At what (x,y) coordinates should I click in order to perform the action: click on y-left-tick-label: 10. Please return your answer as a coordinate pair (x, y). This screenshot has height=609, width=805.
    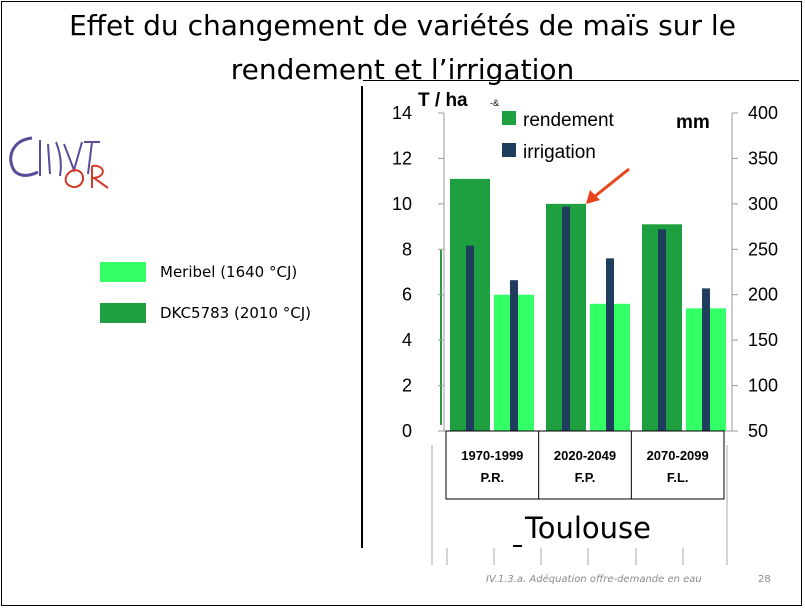
    Looking at the image, I should click on (402, 204).